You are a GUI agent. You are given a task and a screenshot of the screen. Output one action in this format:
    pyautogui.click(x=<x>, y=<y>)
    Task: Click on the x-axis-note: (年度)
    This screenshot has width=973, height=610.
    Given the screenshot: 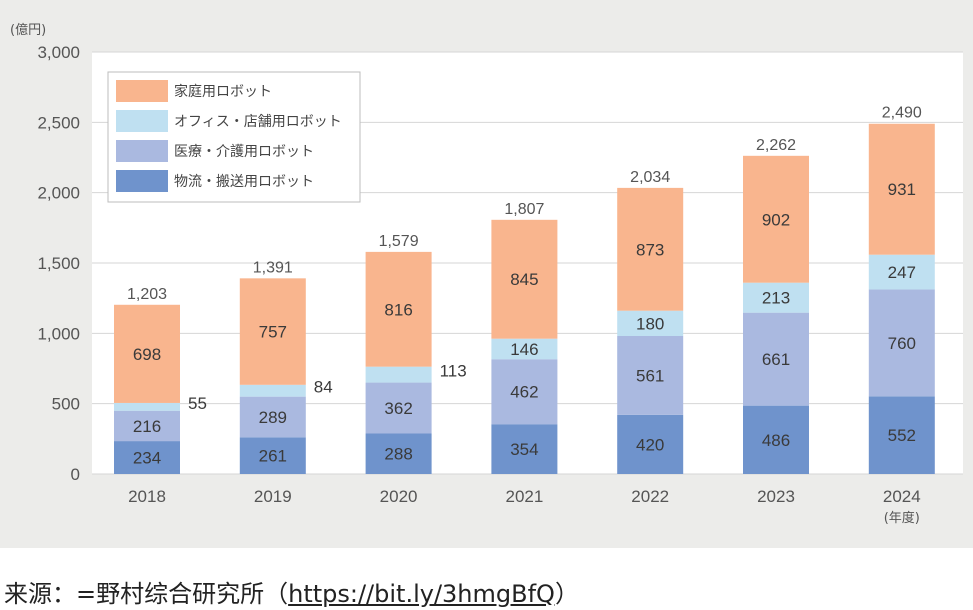 What is the action you would take?
    pyautogui.click(x=902, y=518)
    